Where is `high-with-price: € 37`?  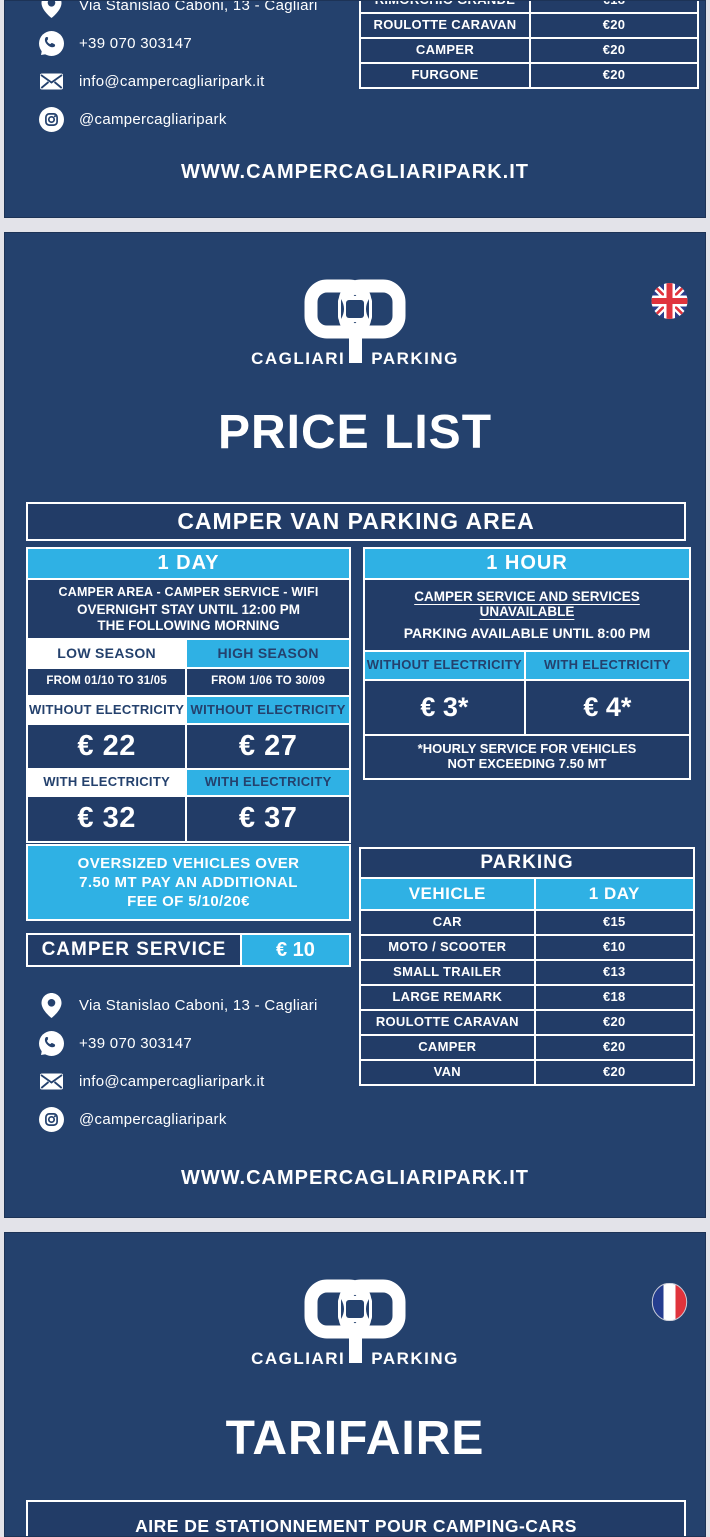 high-with-price: € 37 is located at coordinates (267, 819).